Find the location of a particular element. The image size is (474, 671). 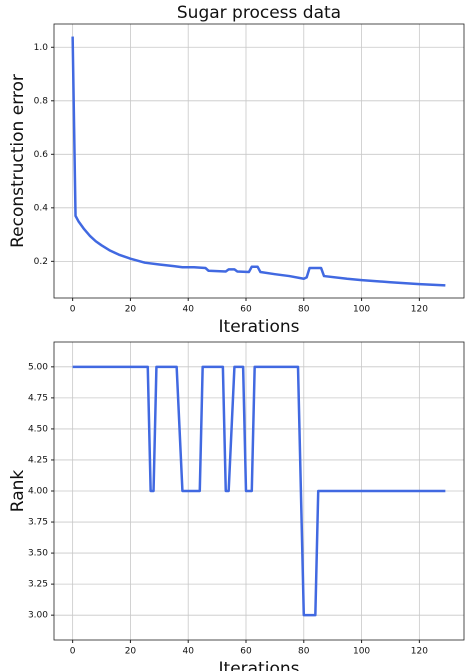

y-axis-label: Rank is located at coordinates (18, 491).